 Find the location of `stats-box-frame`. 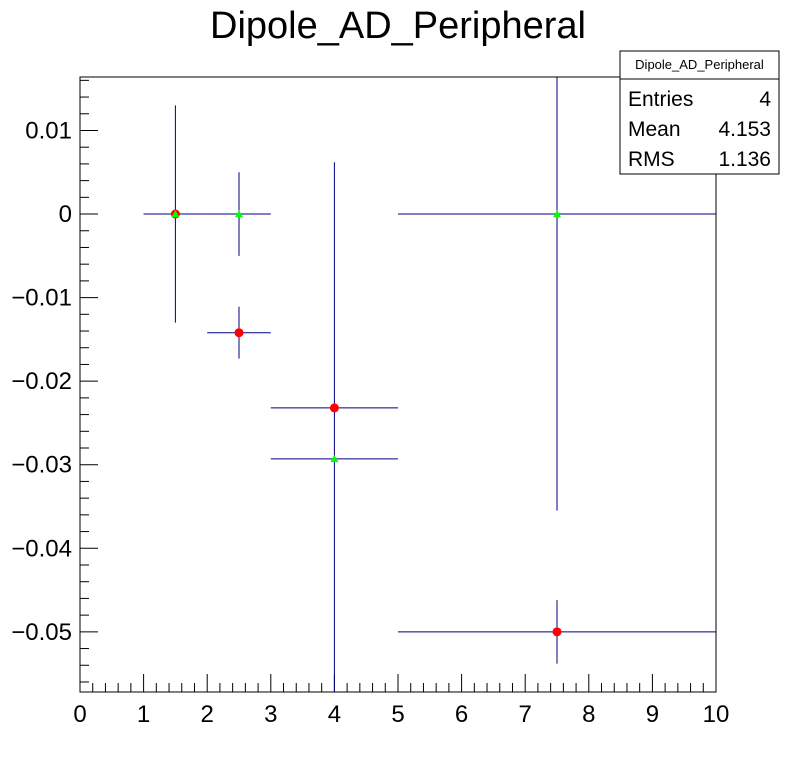

stats-box-frame is located at coordinates (699, 112).